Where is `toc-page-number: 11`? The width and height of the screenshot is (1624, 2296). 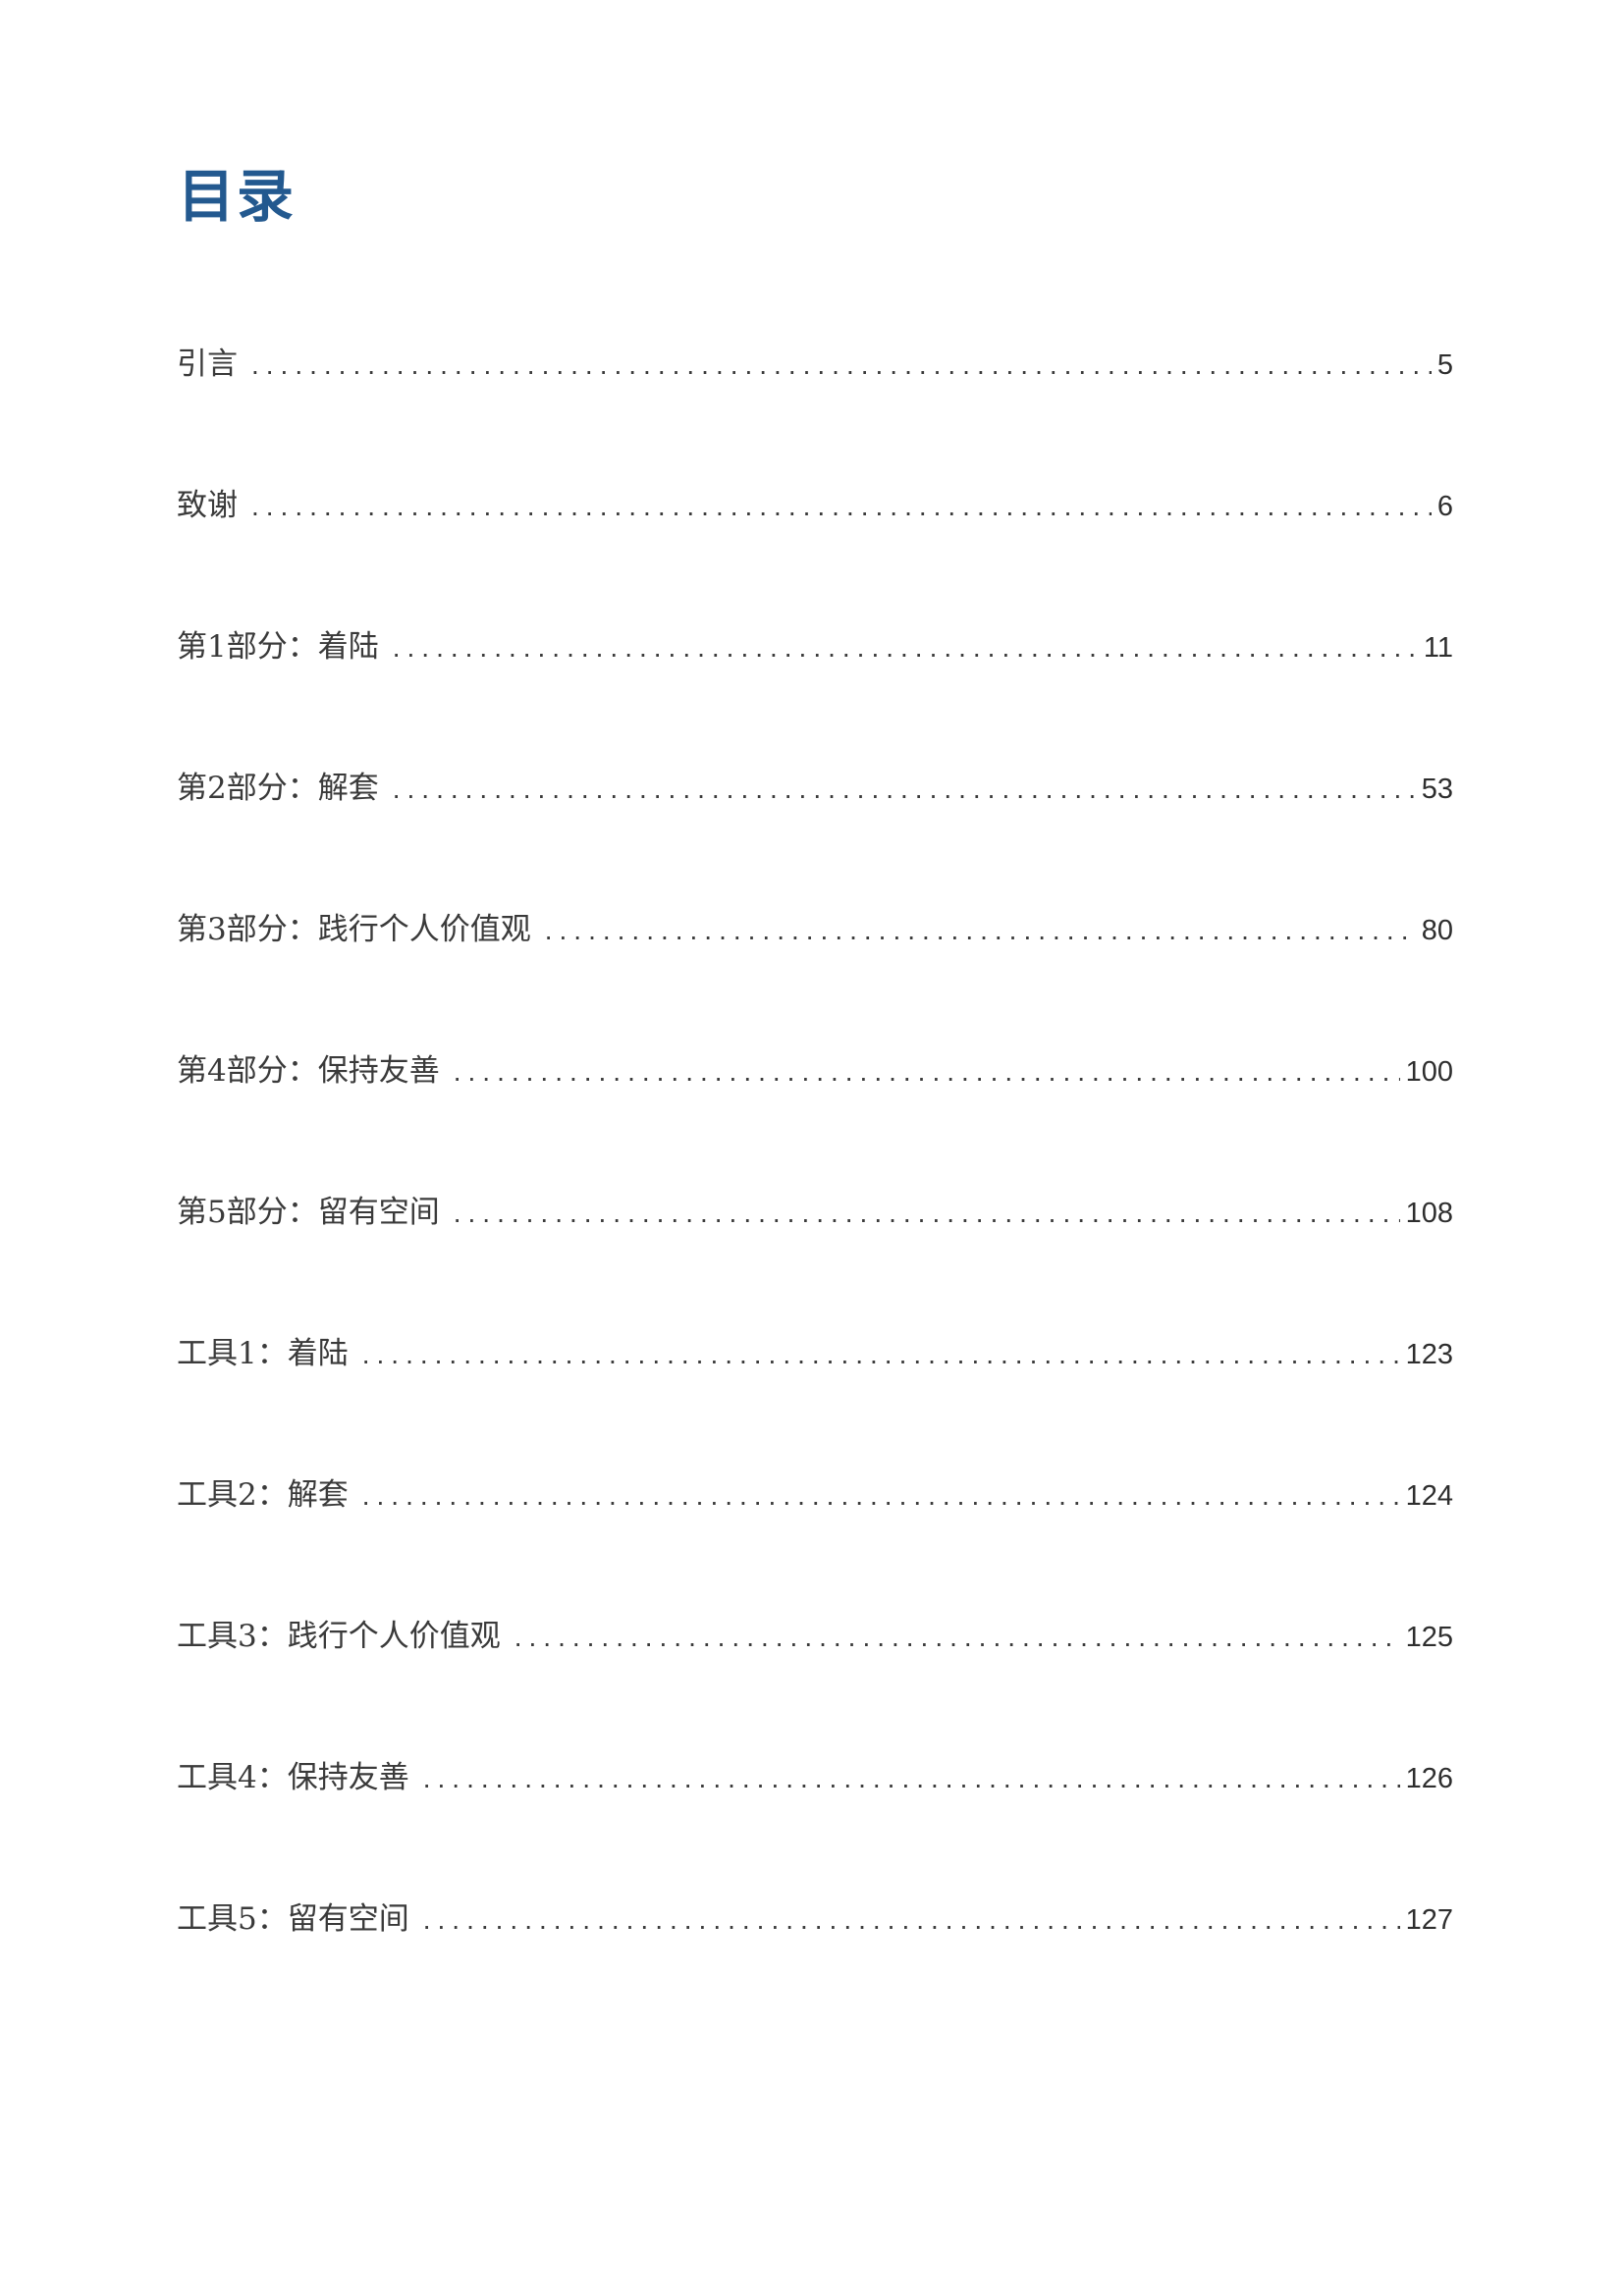 toc-page-number: 11 is located at coordinates (1438, 648).